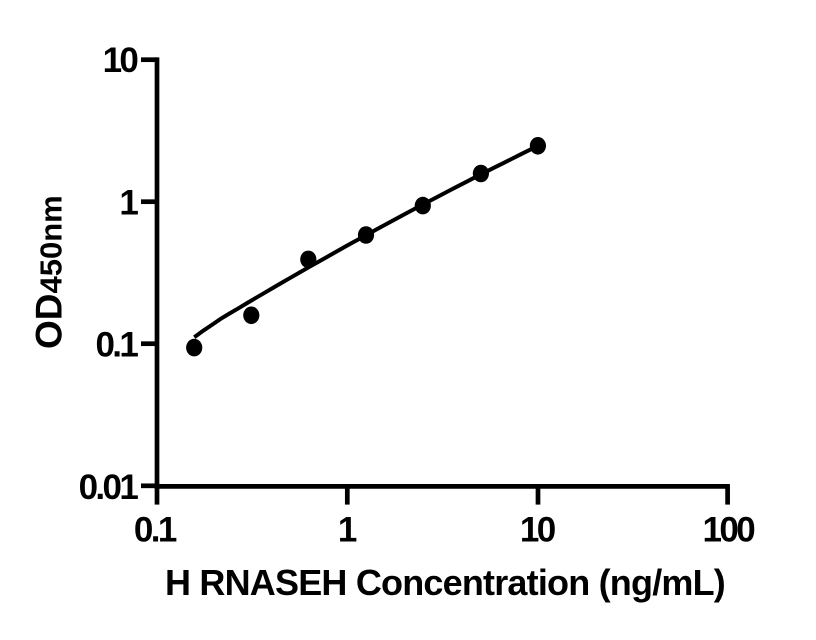  What do you see at coordinates (445, 582) in the screenshot?
I see `svg-text: H RNASEH Concentration (ng/mL)` at bounding box center [445, 582].